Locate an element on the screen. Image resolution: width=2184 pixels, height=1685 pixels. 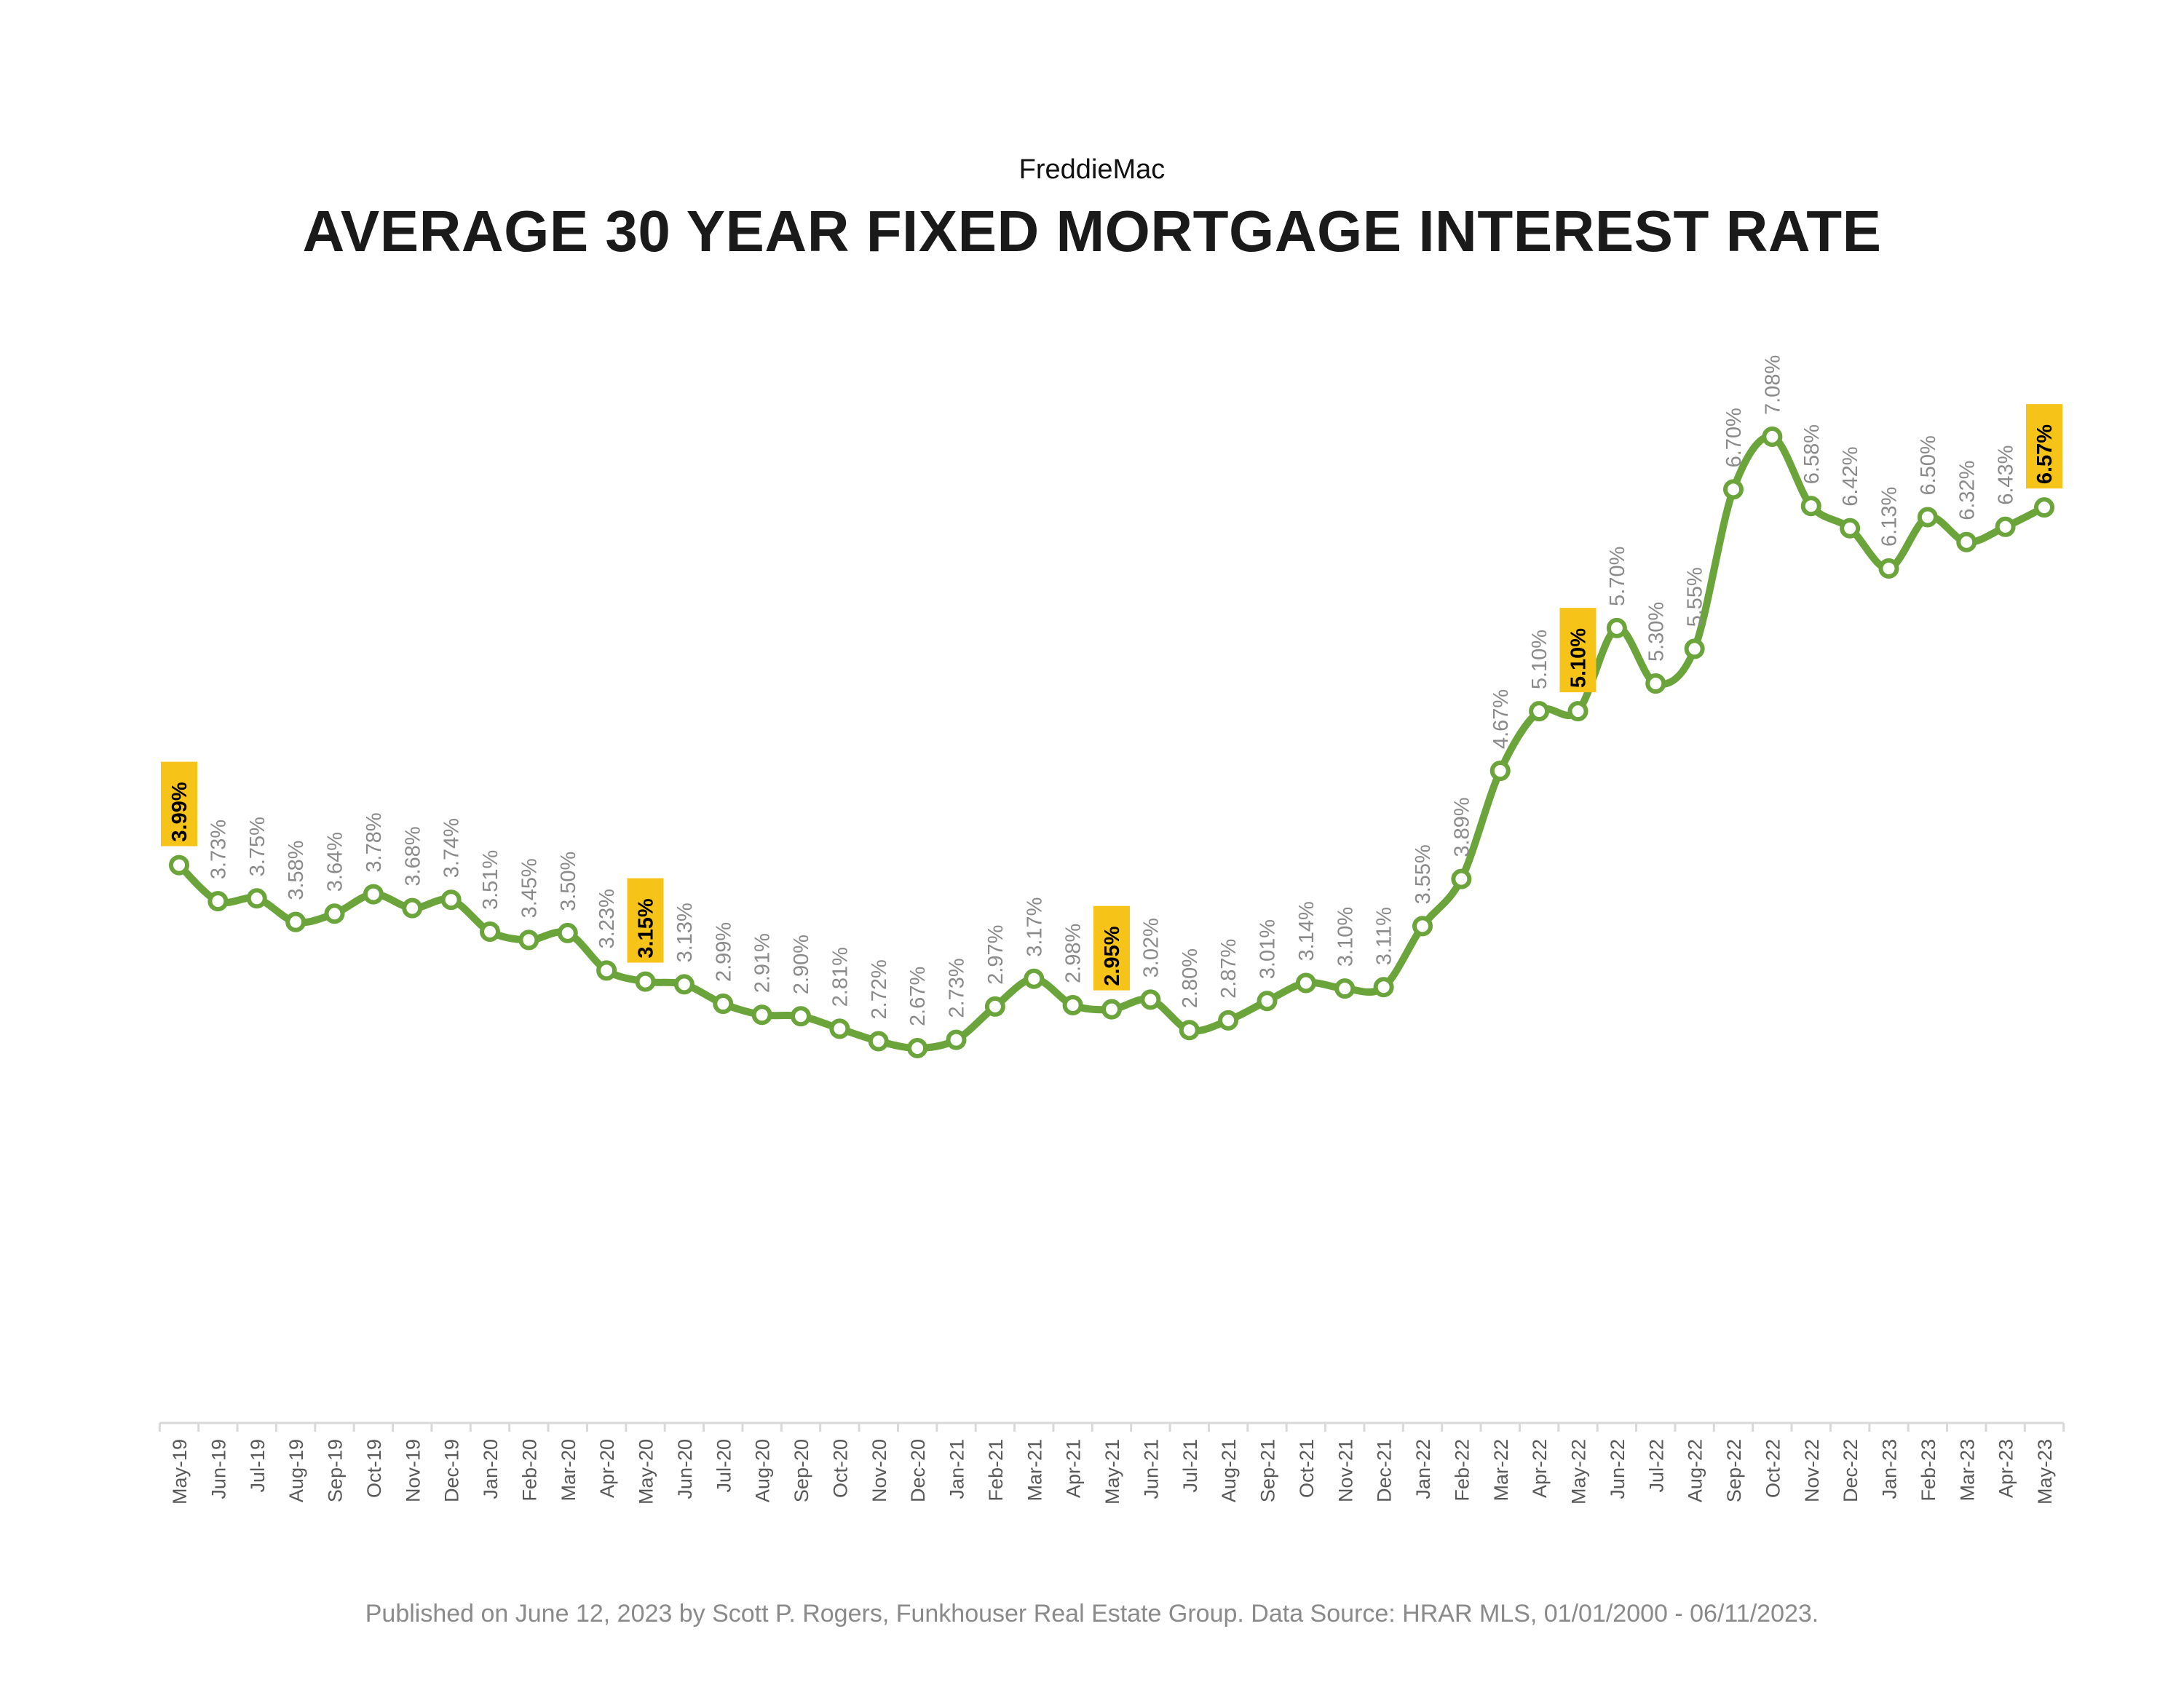
x-tick-label: Apr-23 is located at coordinates (2006, 1468).